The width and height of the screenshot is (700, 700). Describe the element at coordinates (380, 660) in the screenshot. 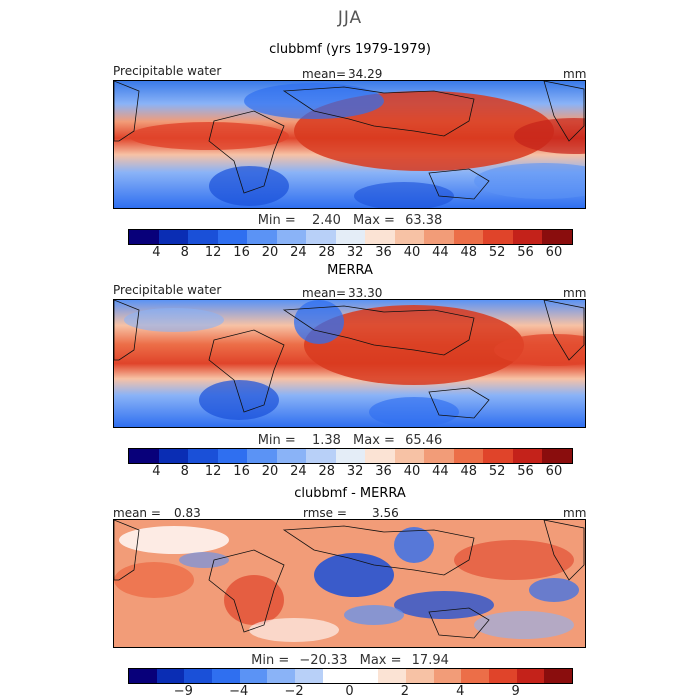

I see `panel3-max-label: Max =` at that location.